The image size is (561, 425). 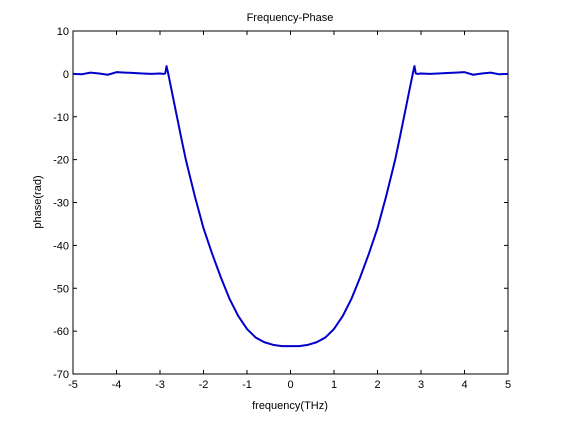 I want to click on y-tick-label: 10, so click(x=63, y=32).